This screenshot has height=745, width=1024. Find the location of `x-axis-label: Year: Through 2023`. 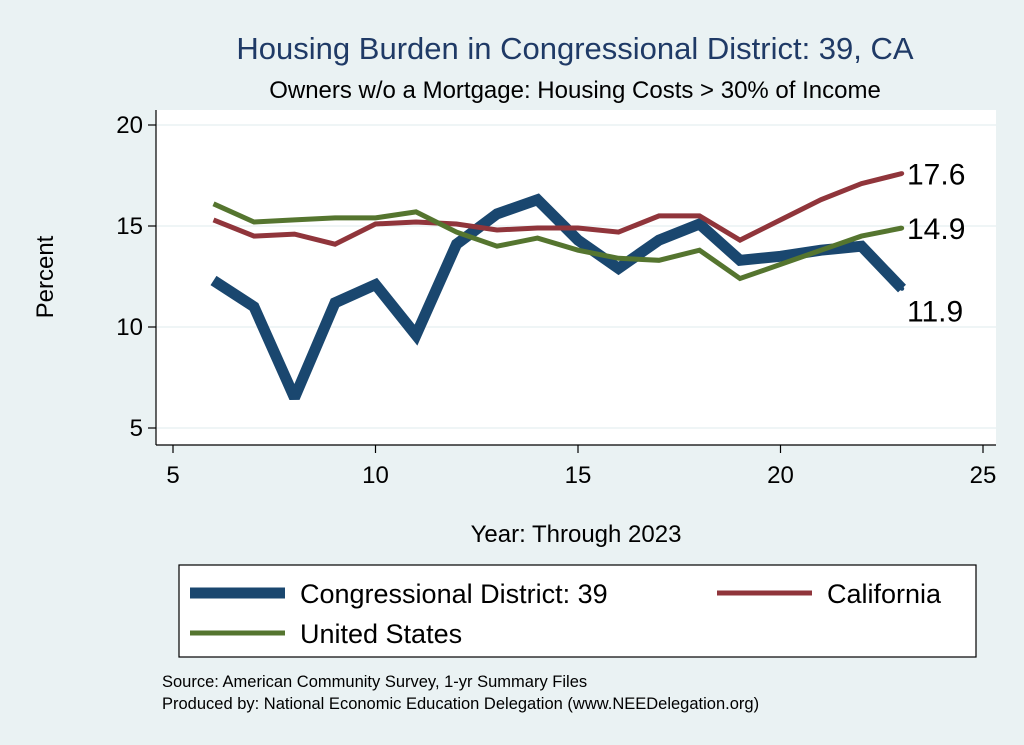

x-axis-label: Year: Through 2023 is located at coordinates (576, 534).